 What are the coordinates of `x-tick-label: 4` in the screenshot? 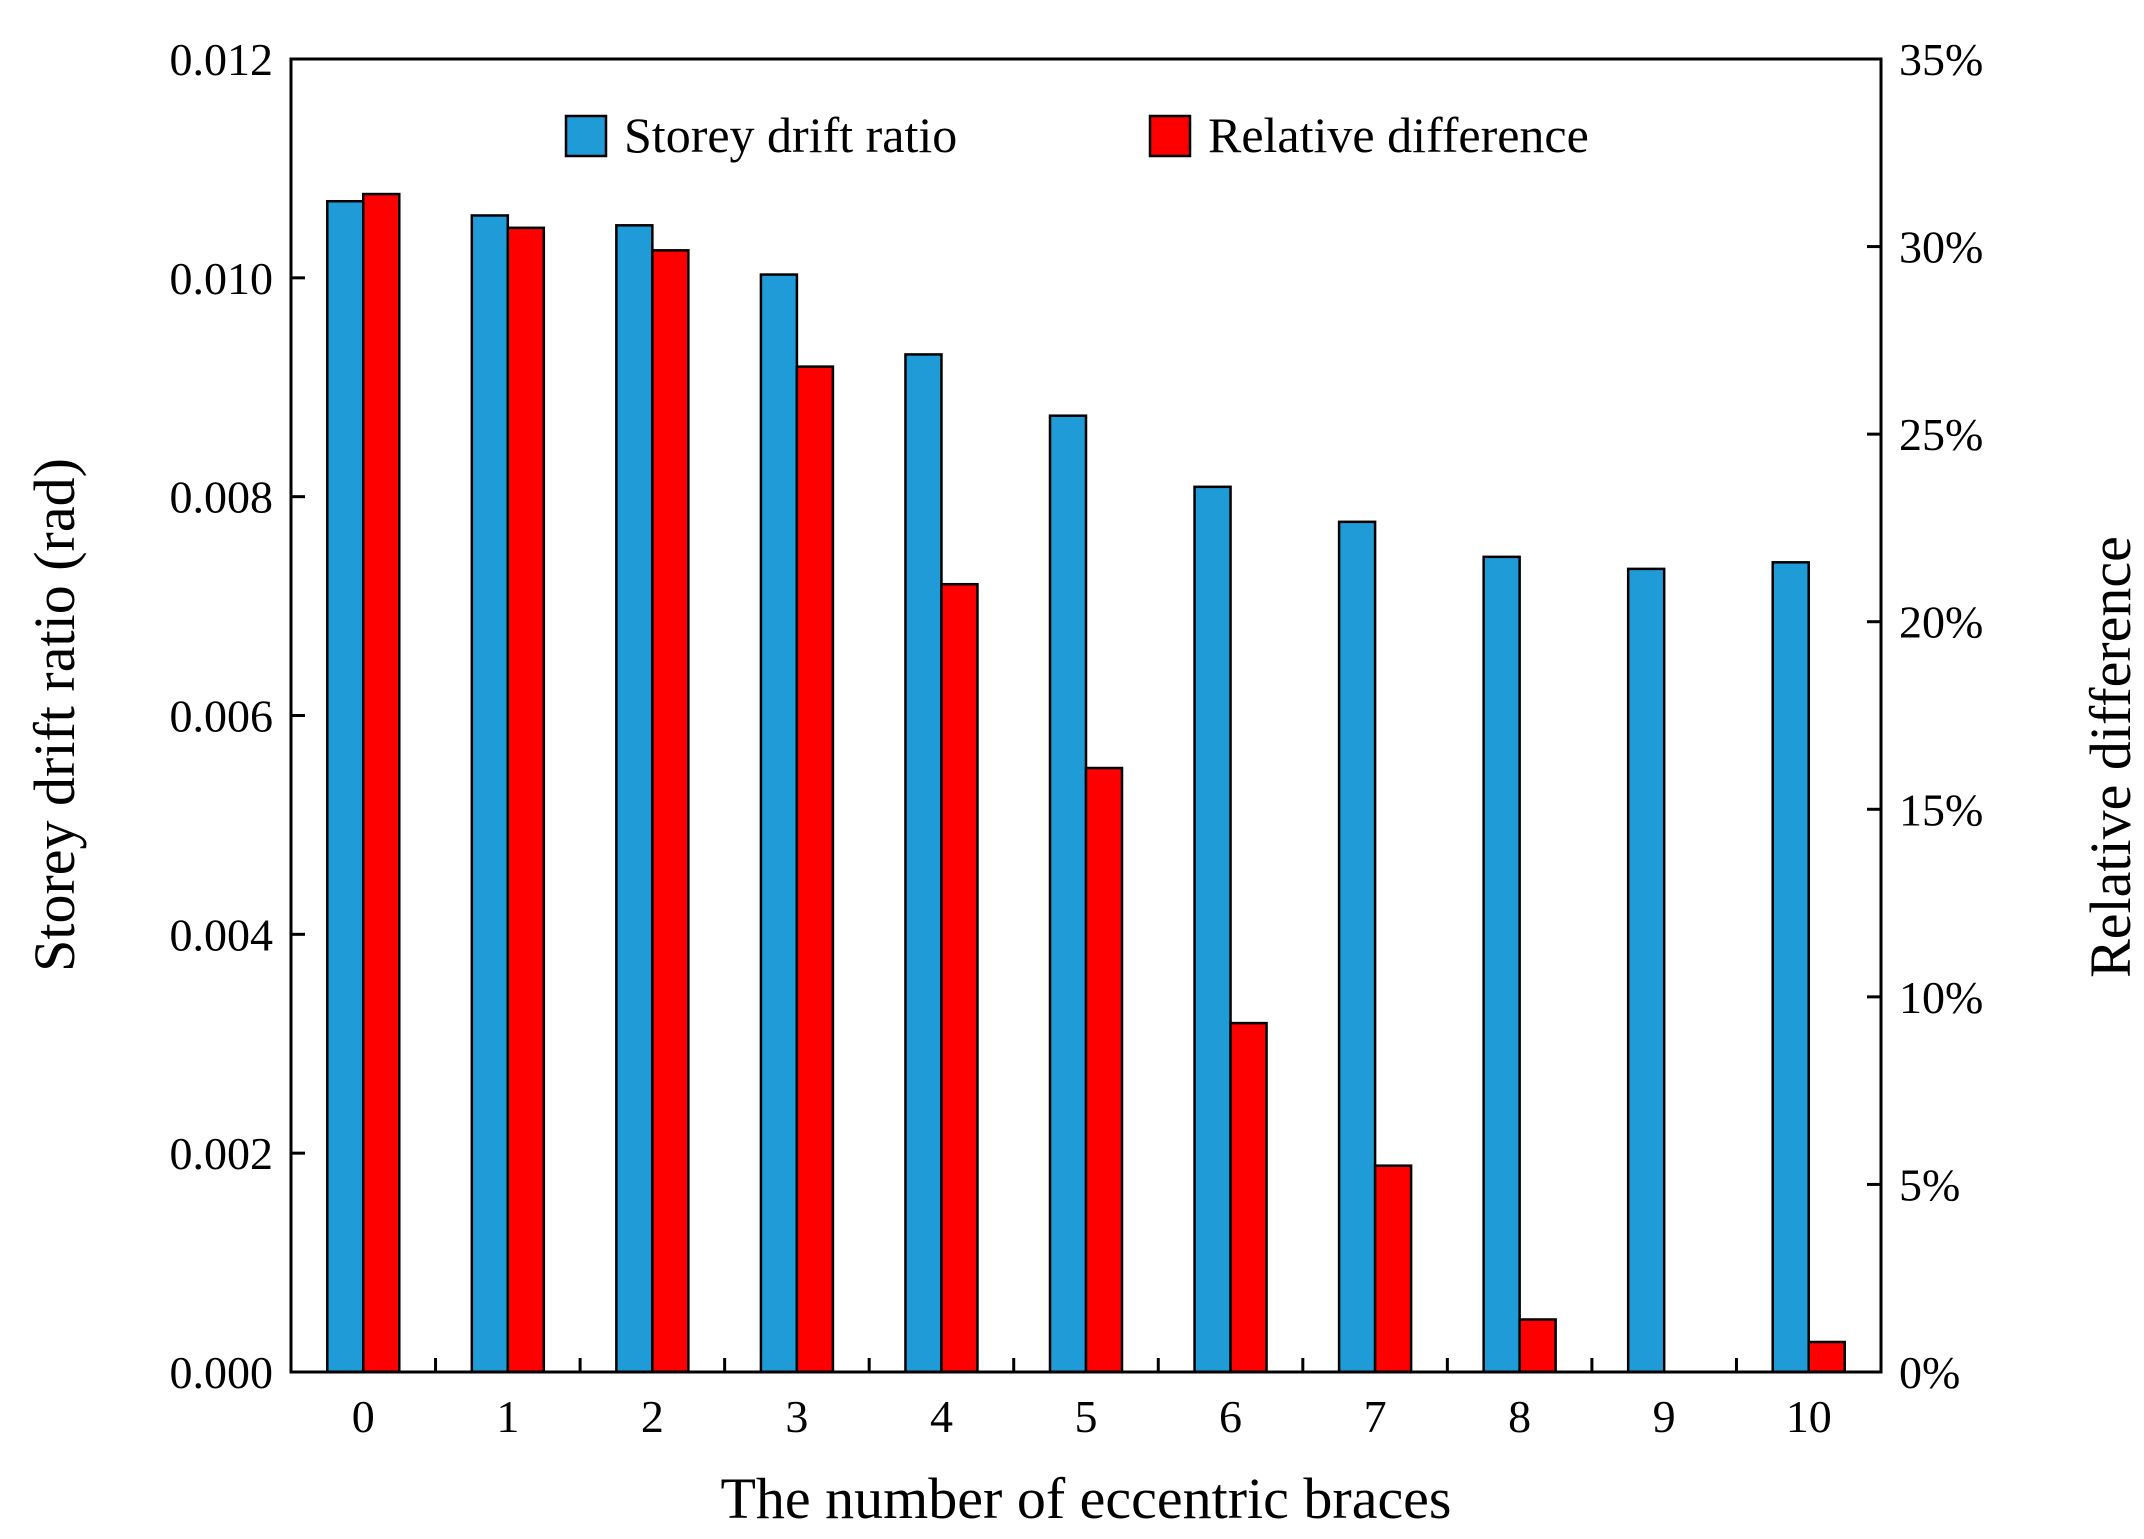 It's located at (941, 1416).